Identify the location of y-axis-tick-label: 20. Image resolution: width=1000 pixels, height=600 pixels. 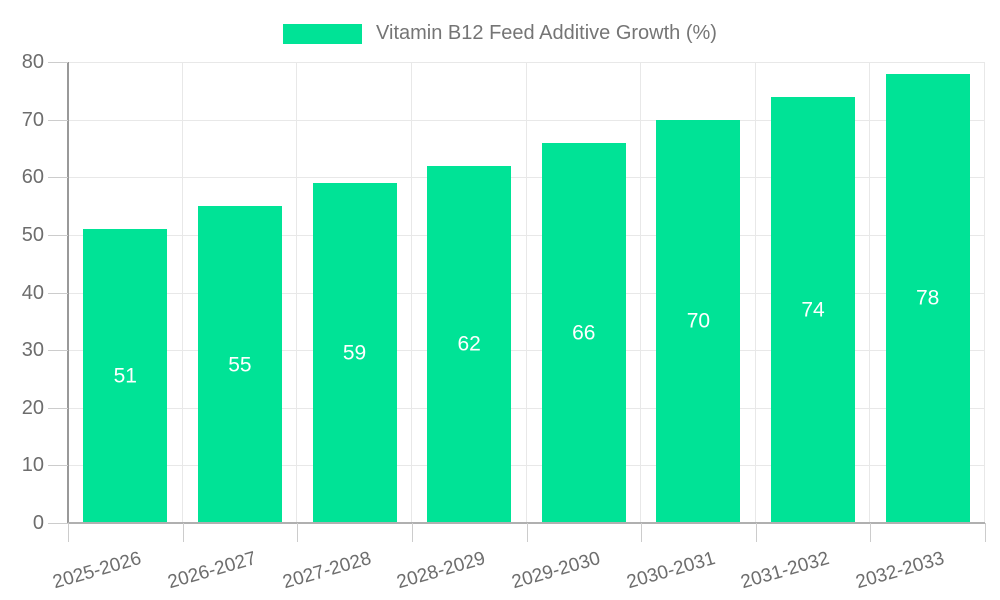
(32, 407).